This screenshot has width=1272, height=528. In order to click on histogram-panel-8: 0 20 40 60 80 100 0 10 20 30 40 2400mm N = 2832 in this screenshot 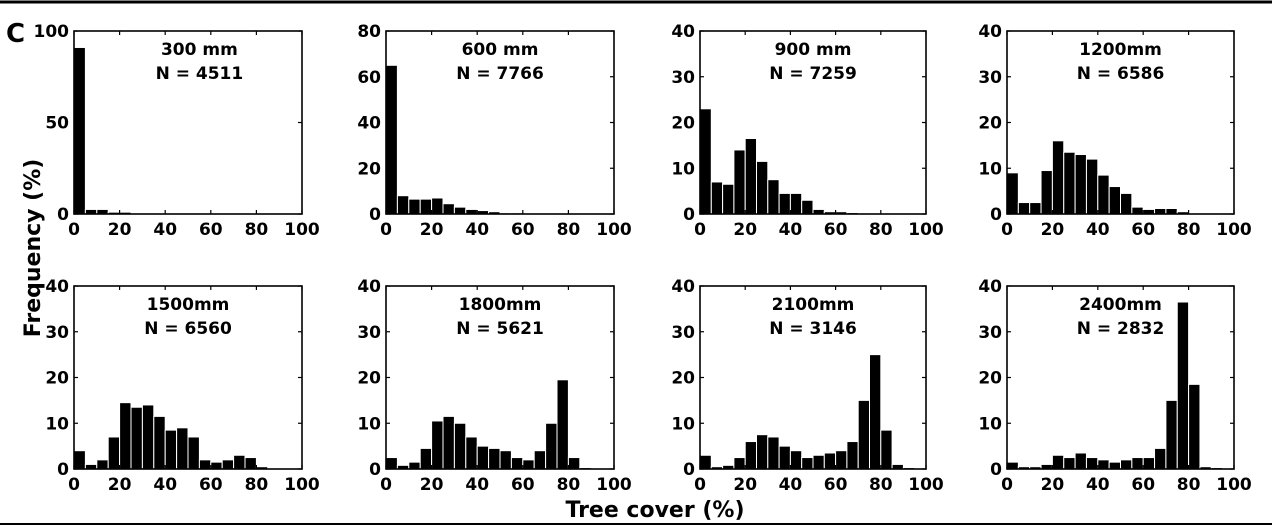, I will do `click(1115, 386)`.